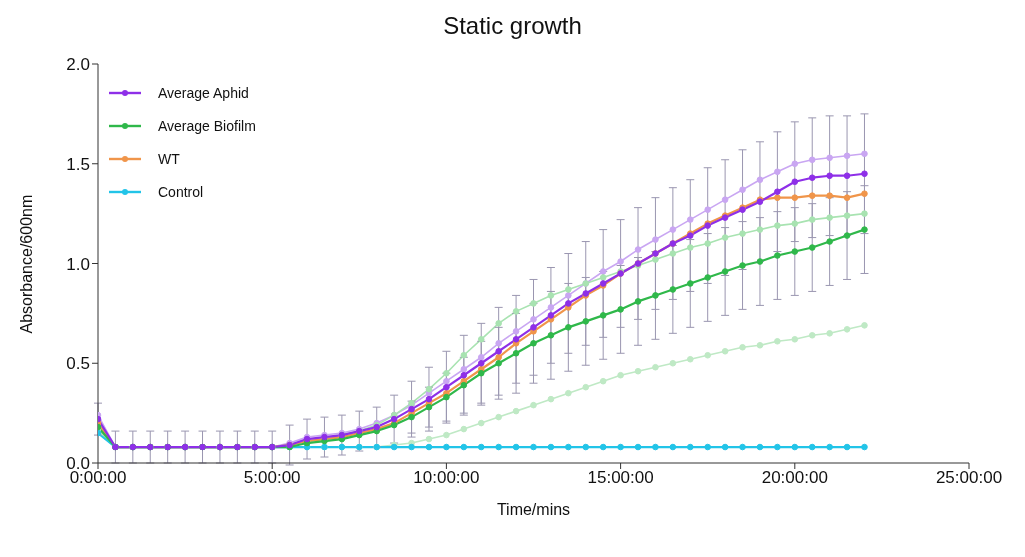  Describe the element at coordinates (533, 509) in the screenshot. I see `x-axis-title: Time/mins` at that location.